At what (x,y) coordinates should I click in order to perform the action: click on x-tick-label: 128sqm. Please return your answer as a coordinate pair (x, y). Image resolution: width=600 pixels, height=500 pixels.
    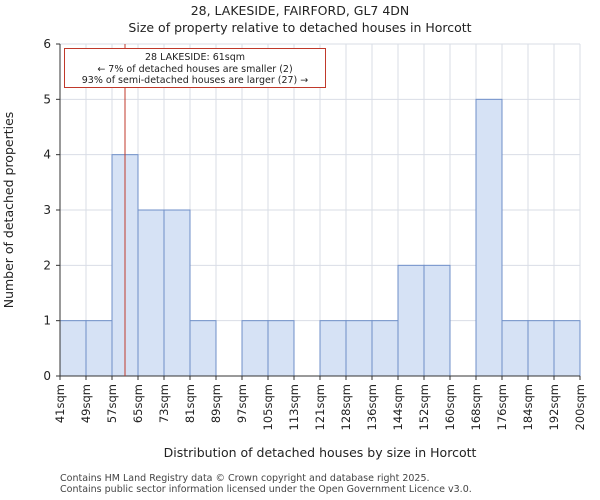
    Looking at the image, I should click on (346, 407).